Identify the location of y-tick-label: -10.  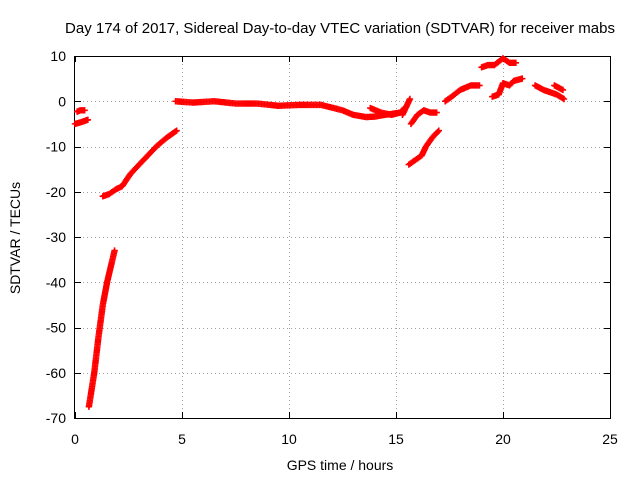
(56, 147).